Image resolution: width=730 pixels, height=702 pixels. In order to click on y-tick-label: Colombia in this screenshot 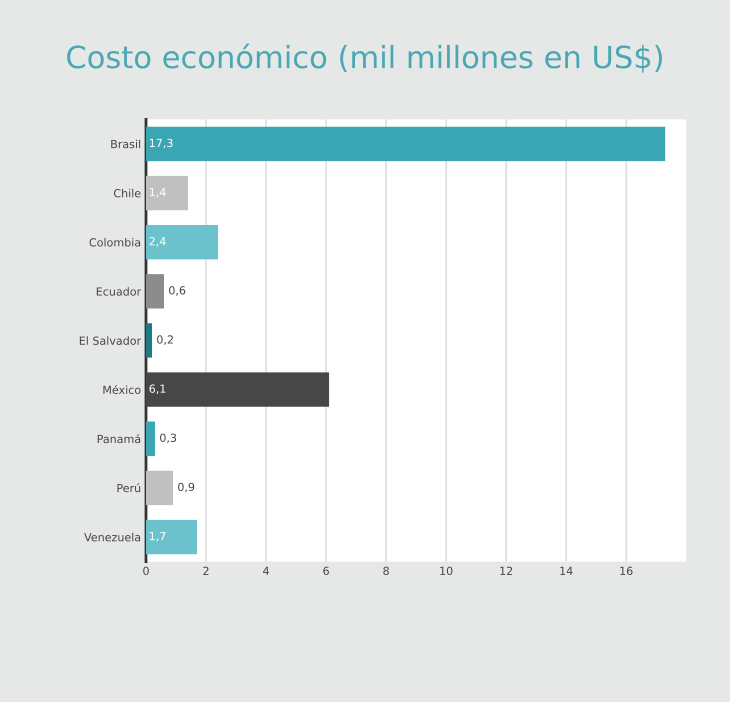, I will do `click(115, 242)`.